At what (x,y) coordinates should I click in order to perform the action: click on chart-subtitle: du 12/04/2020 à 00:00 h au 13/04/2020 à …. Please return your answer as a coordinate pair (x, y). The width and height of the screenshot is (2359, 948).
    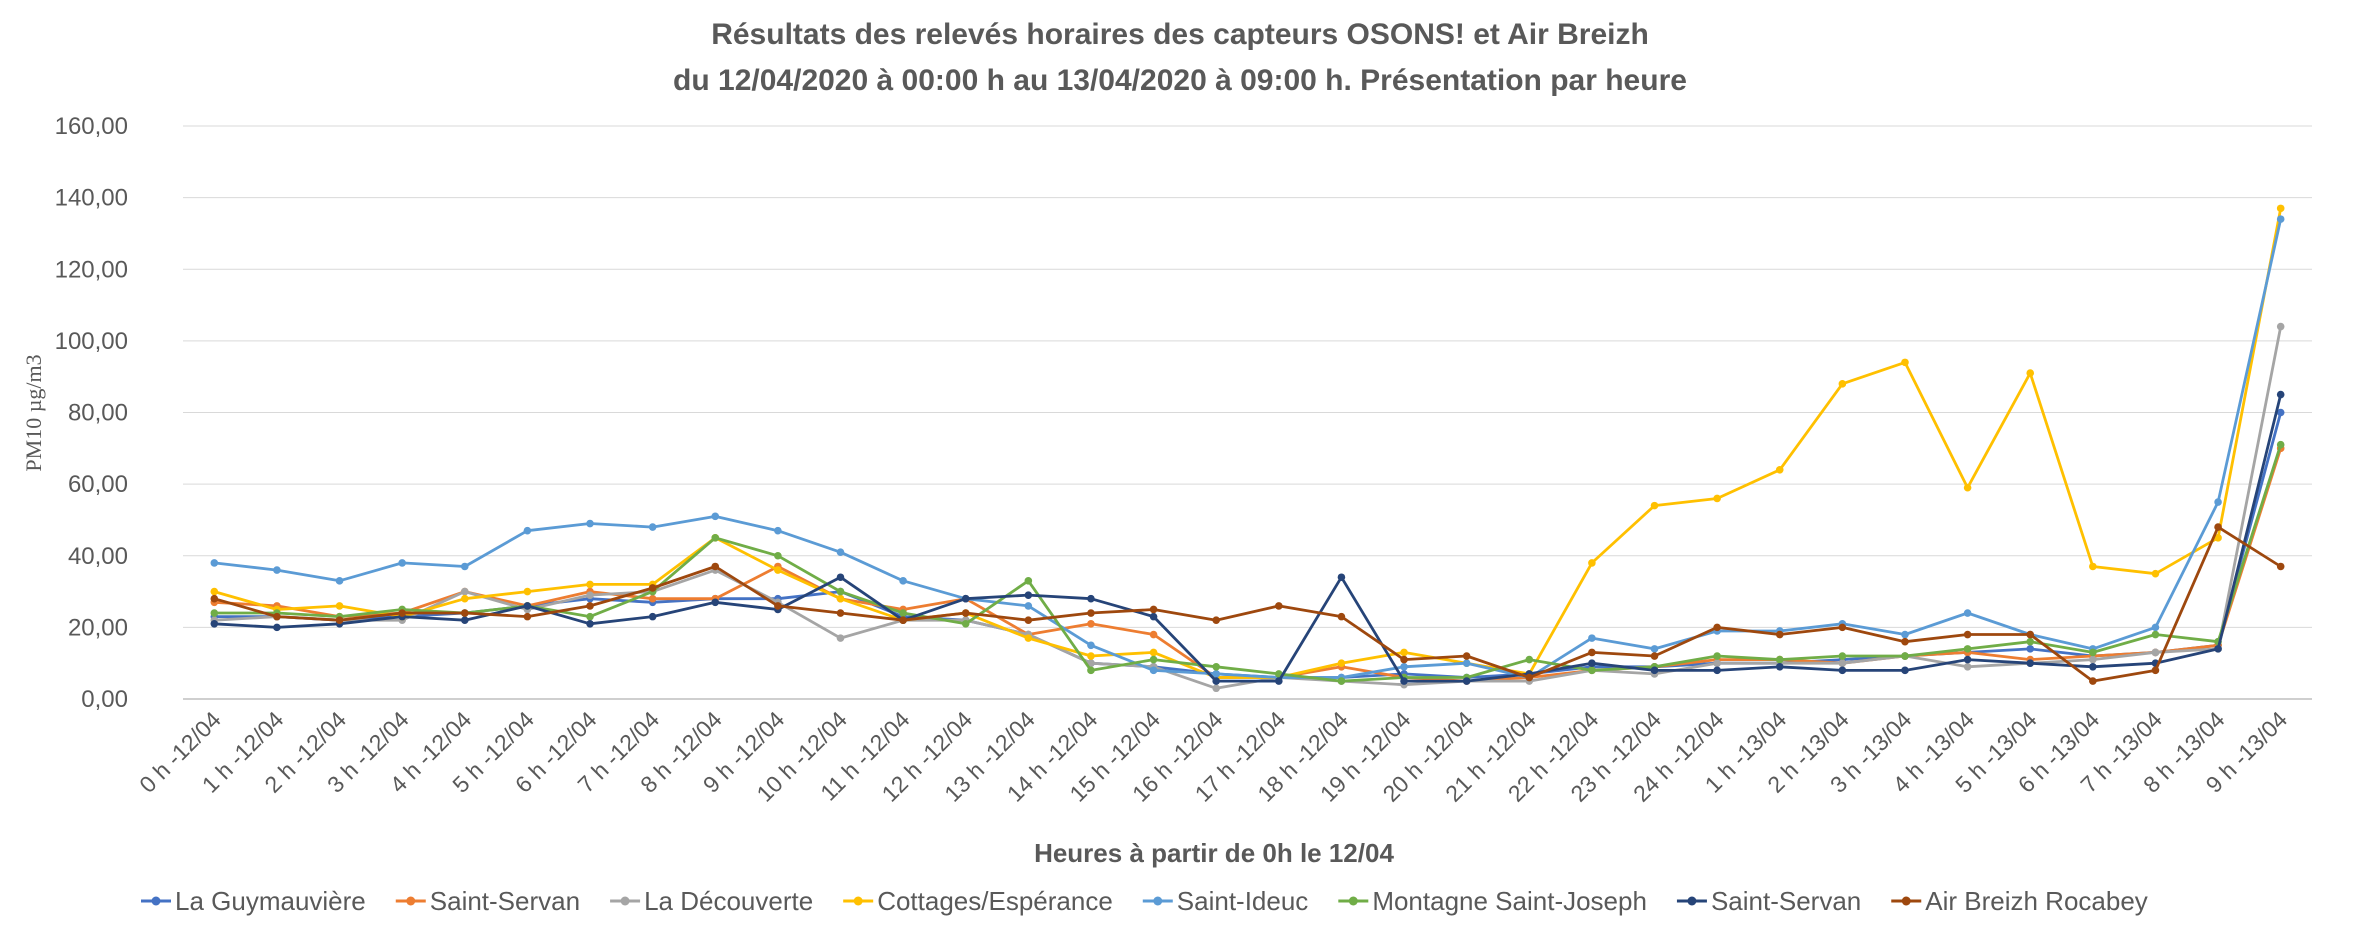
    Looking at the image, I should click on (1180, 80).